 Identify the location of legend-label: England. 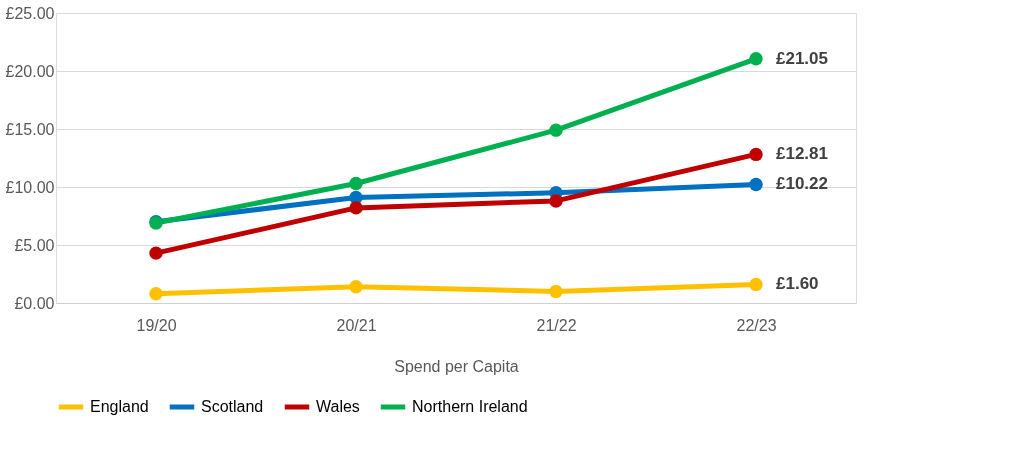
(119, 406).